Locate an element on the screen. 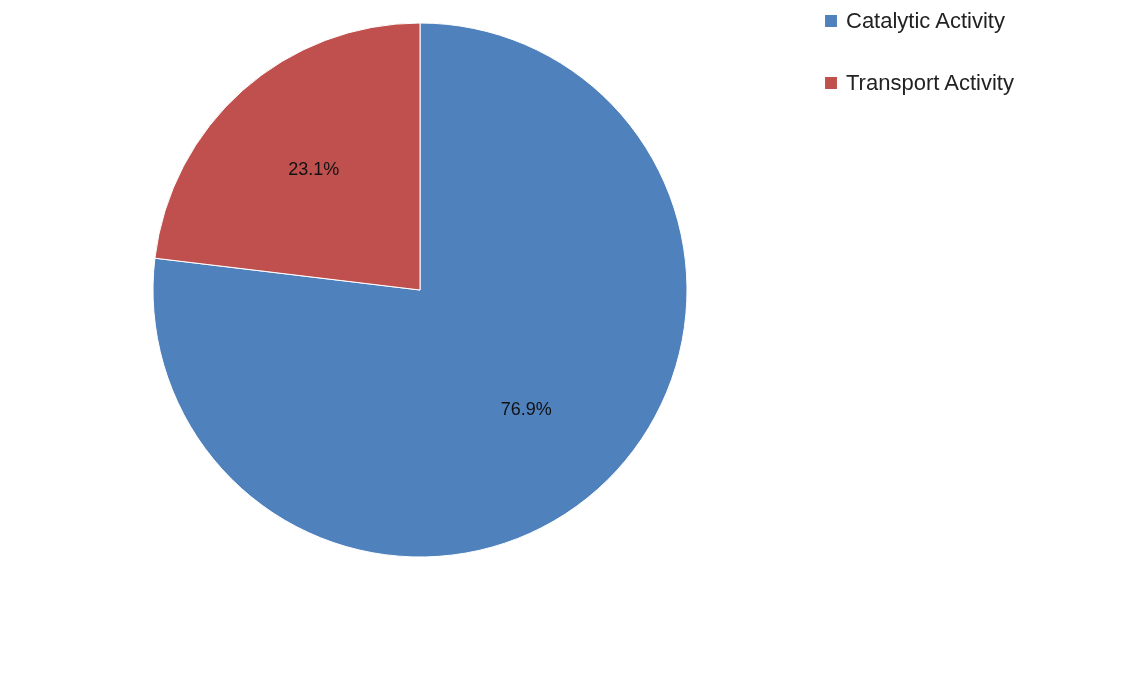  data-label: 76.9% is located at coordinates (526, 408).